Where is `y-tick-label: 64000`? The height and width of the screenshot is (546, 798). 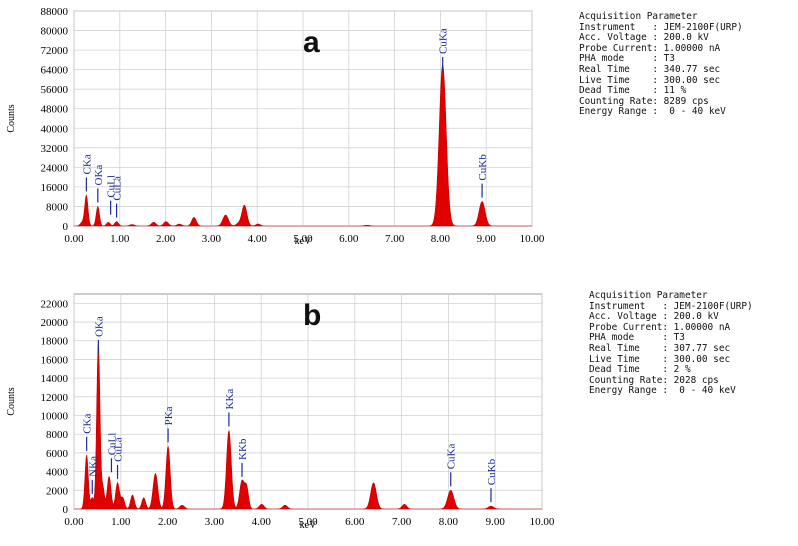 y-tick-label: 64000 is located at coordinates (55, 71).